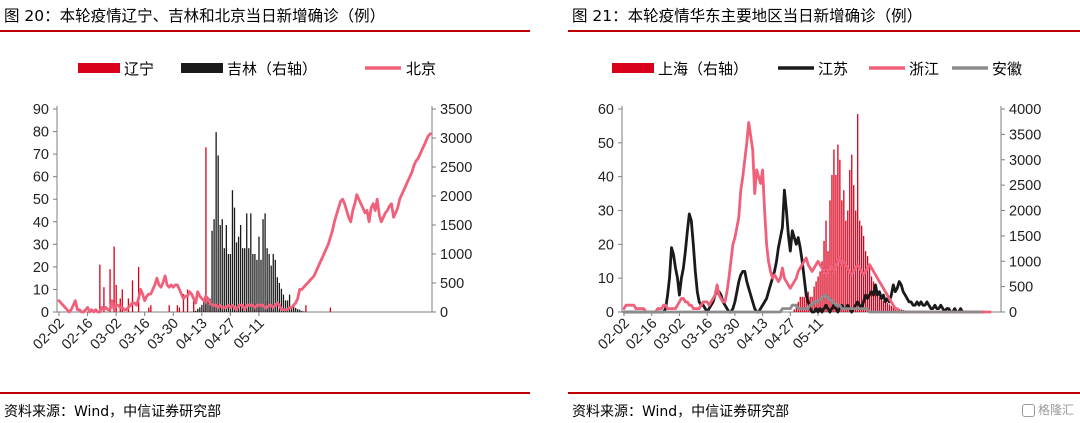 The width and height of the screenshot is (1080, 423). What do you see at coordinates (614, 335) in the screenshot?
I see `x-tick-label: 02-02` at bounding box center [614, 335].